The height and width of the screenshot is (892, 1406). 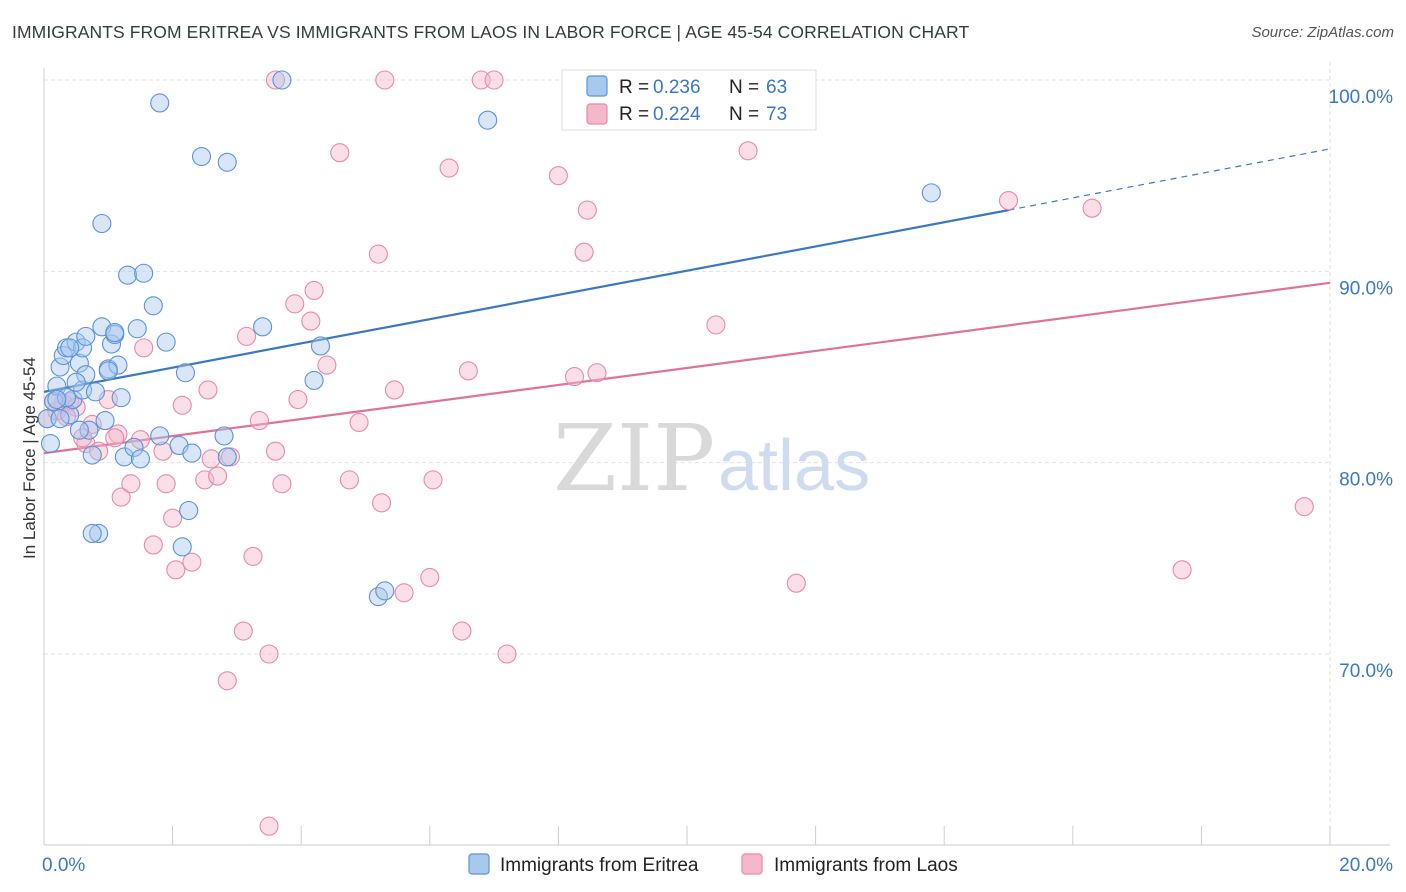 I want to click on watermark-zip: ZIP, so click(x=634, y=458).